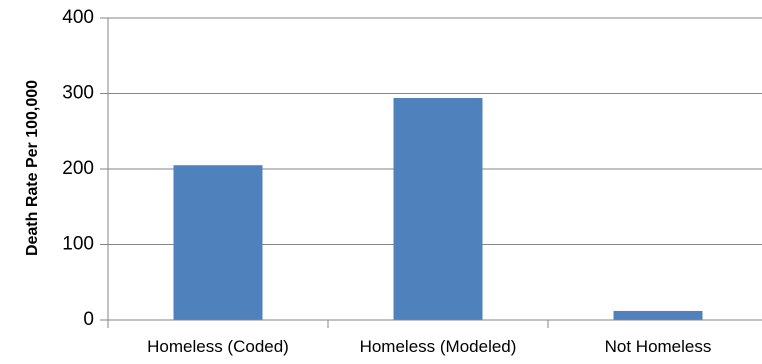  I want to click on x-category-label-3: Not Homeless, so click(658, 346).